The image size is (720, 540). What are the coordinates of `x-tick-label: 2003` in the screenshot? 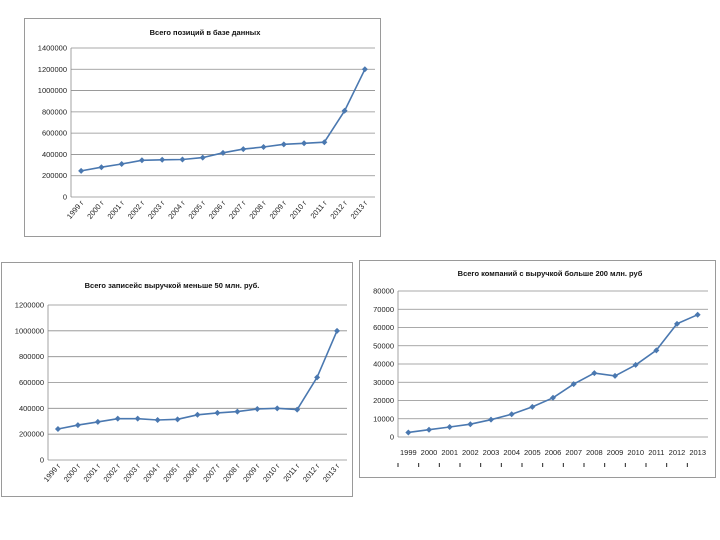 It's located at (491, 452).